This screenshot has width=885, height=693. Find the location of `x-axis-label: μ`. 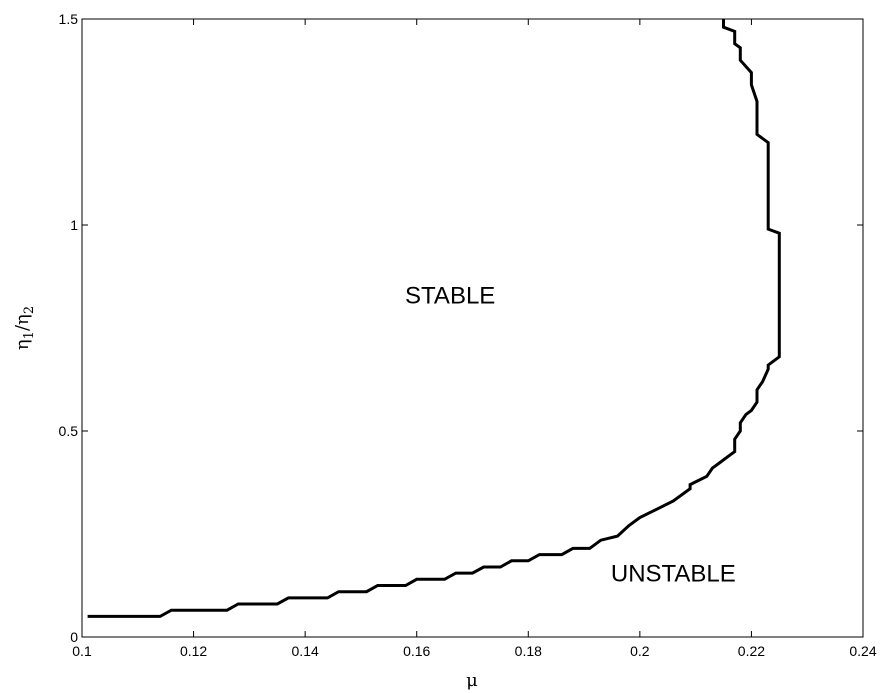

x-axis-label: μ is located at coordinates (472, 680).